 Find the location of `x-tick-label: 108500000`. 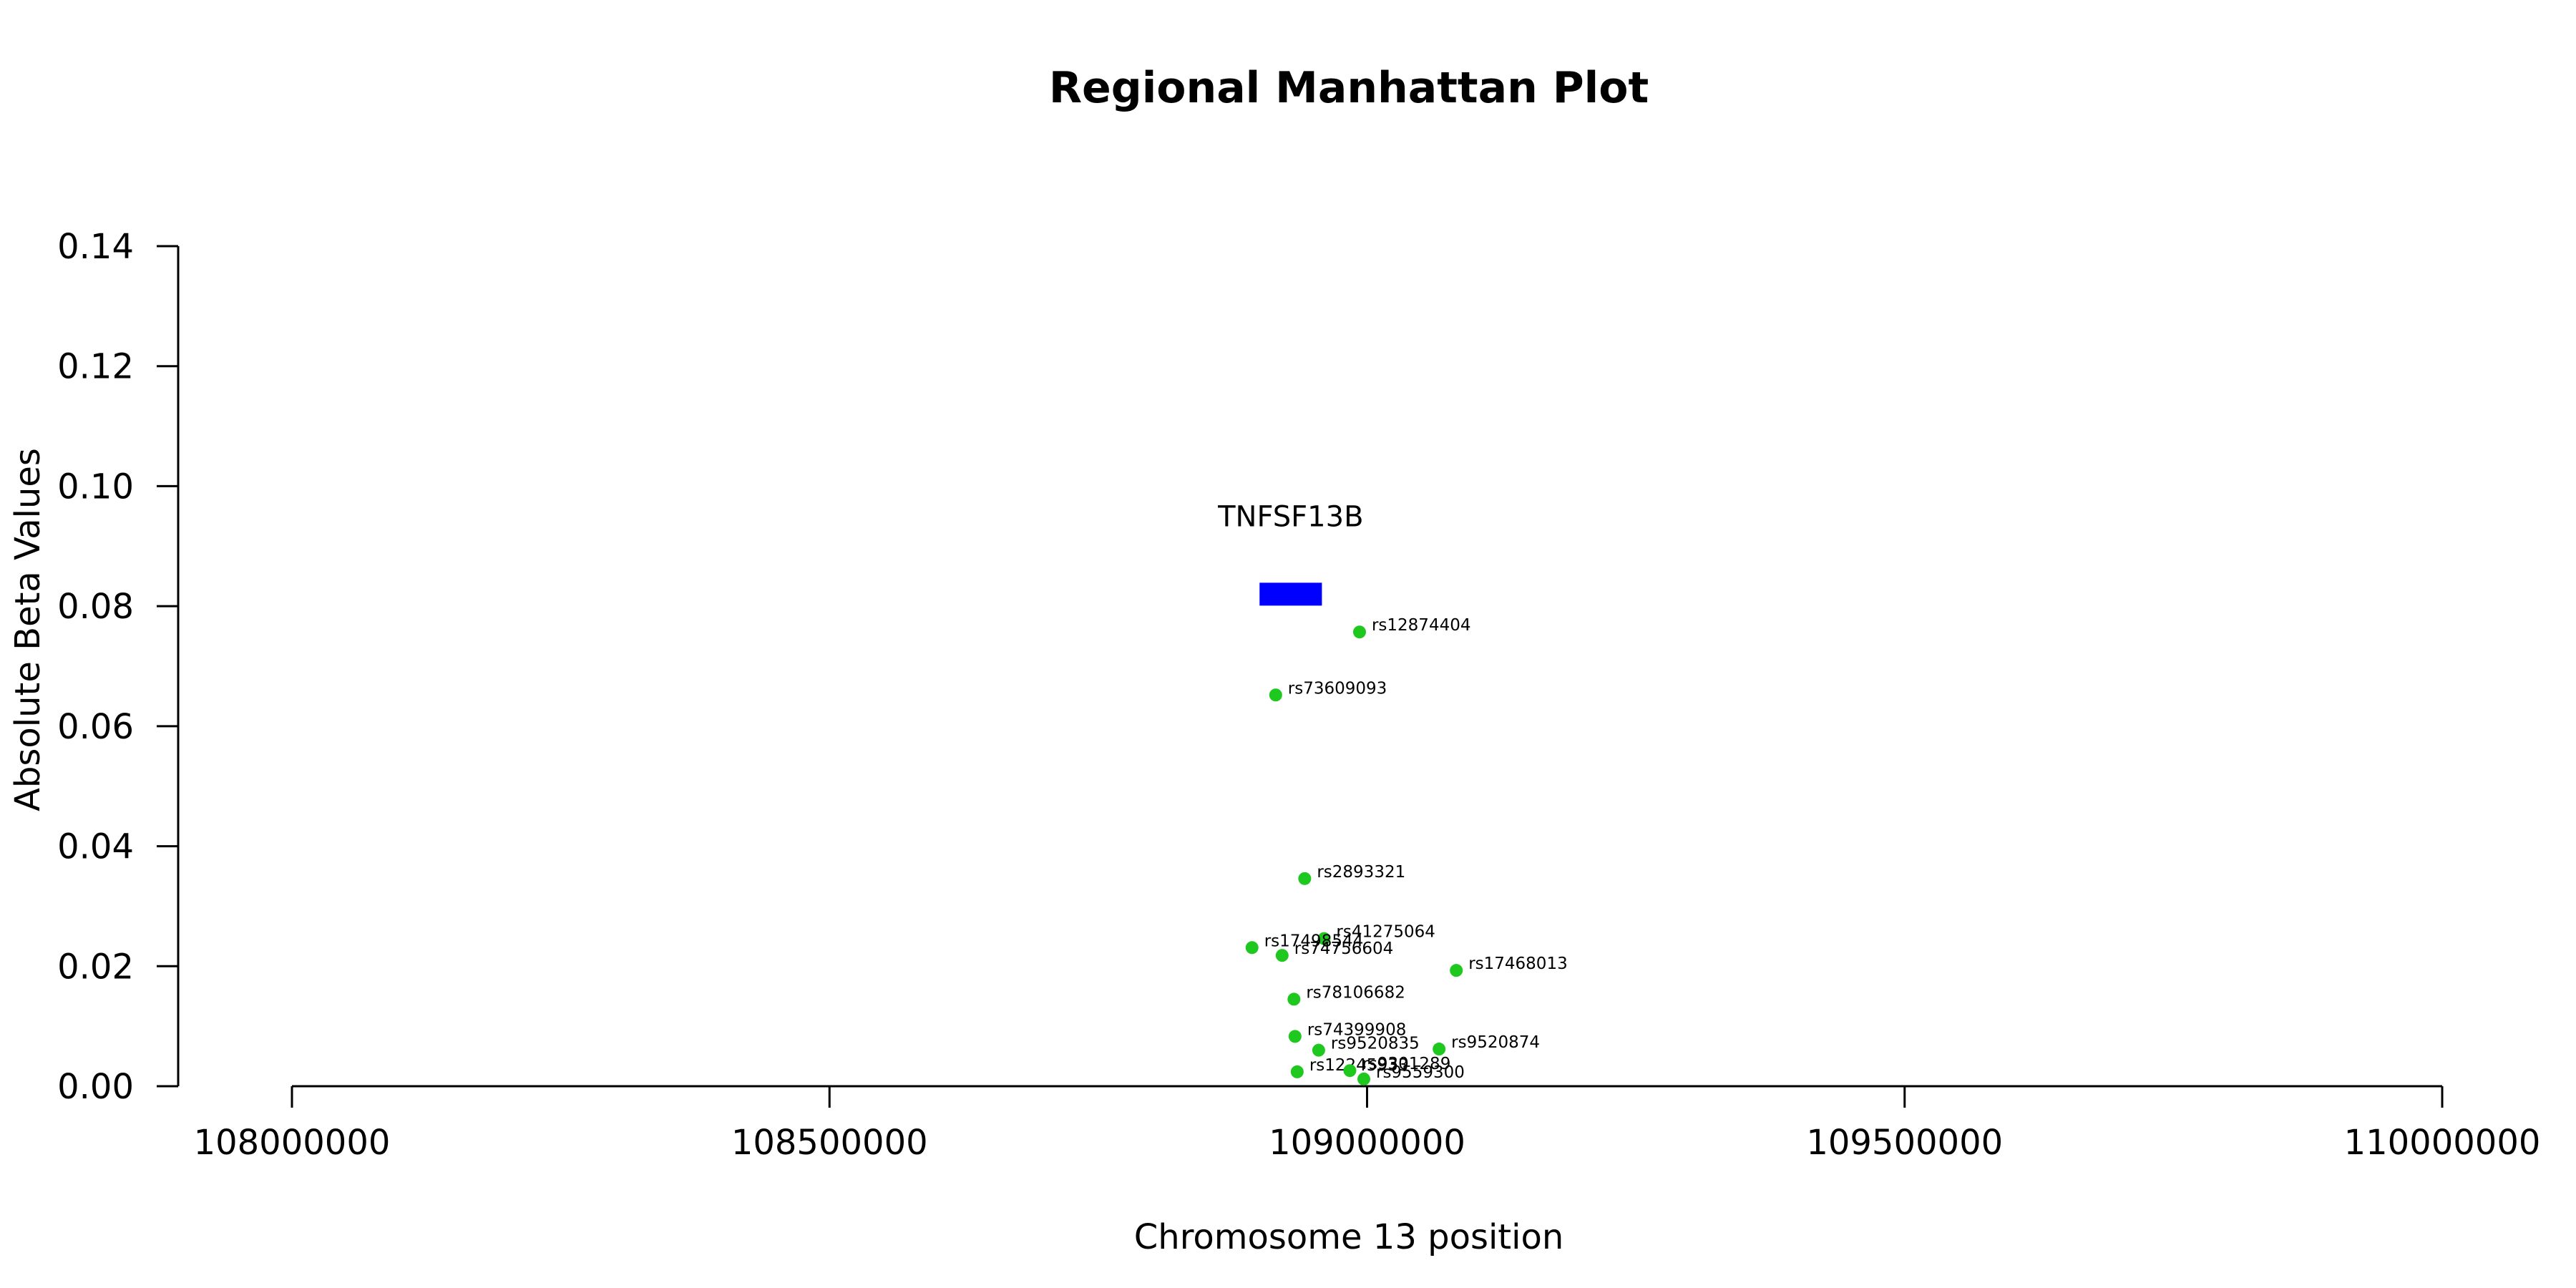

x-tick-label: 108500000 is located at coordinates (829, 1143).